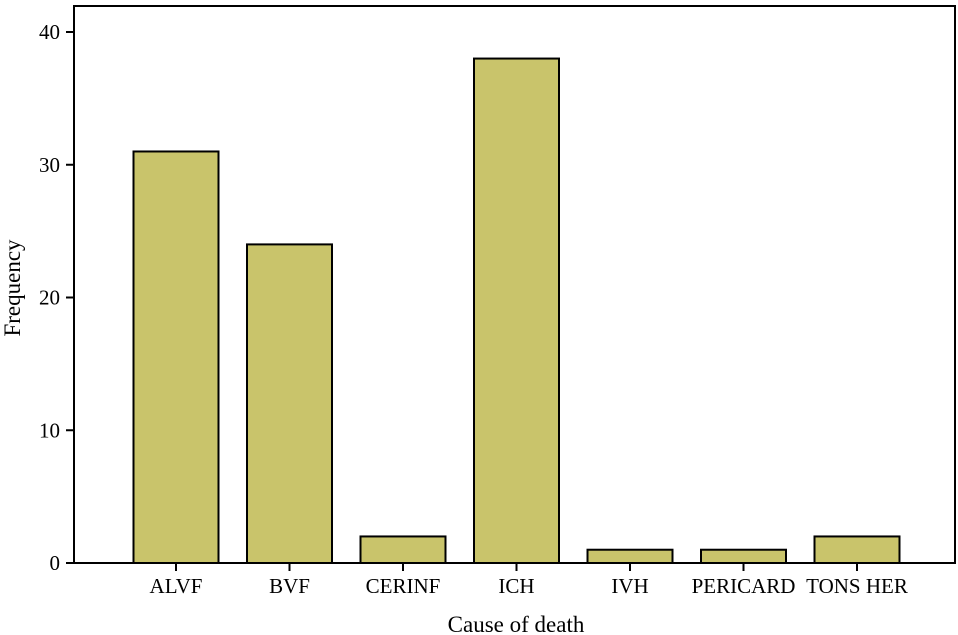  I want to click on y-axis-title: Frequency, so click(12, 288).